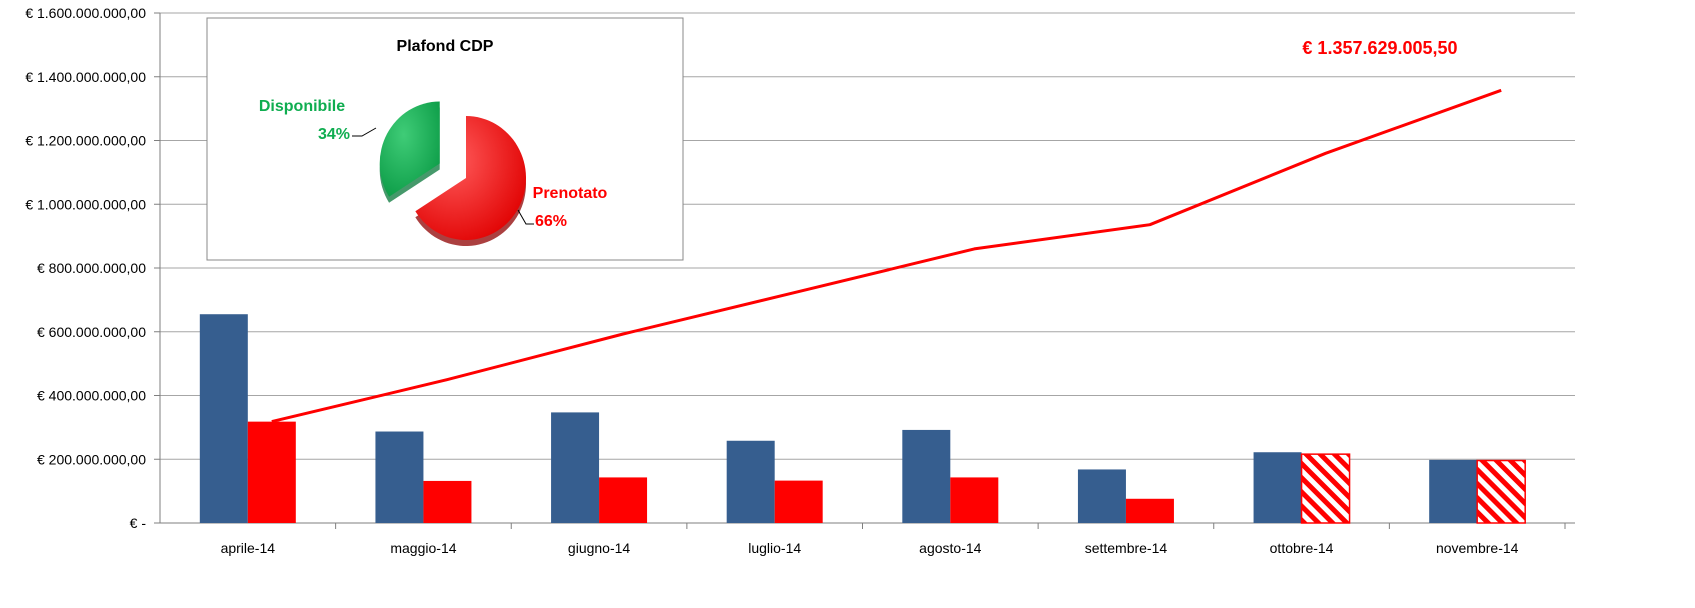 This screenshot has height=608, width=1695. I want to click on y-tick-label: € 800.000.000,00, so click(91, 268).